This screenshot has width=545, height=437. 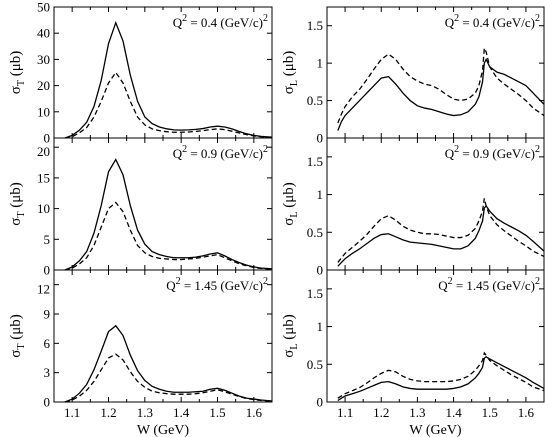 What do you see at coordinates (72, 412) in the screenshot?
I see `x-tick-label-left-2-0: 1.1` at bounding box center [72, 412].